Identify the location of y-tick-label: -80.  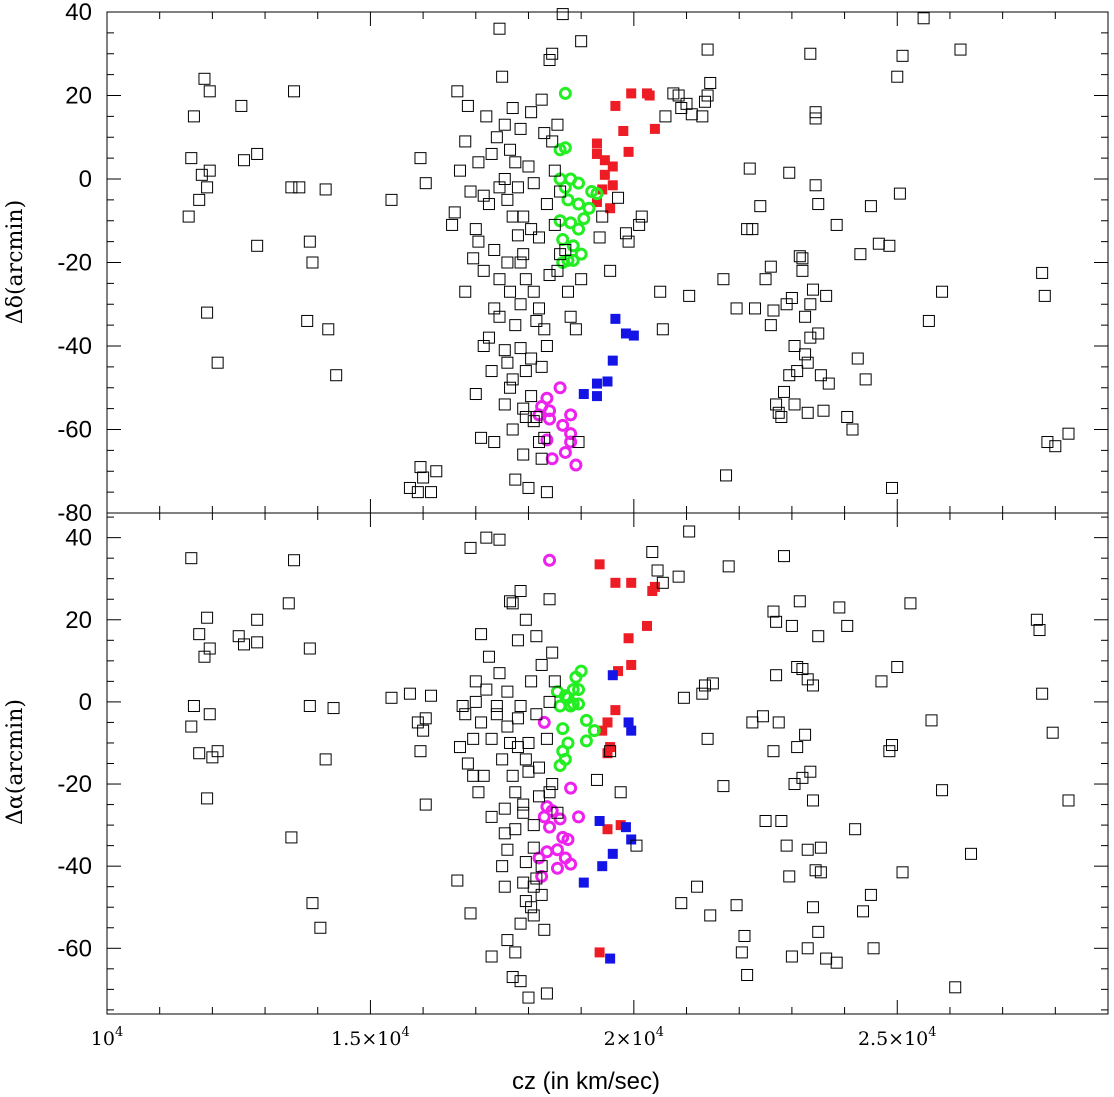
(74, 513).